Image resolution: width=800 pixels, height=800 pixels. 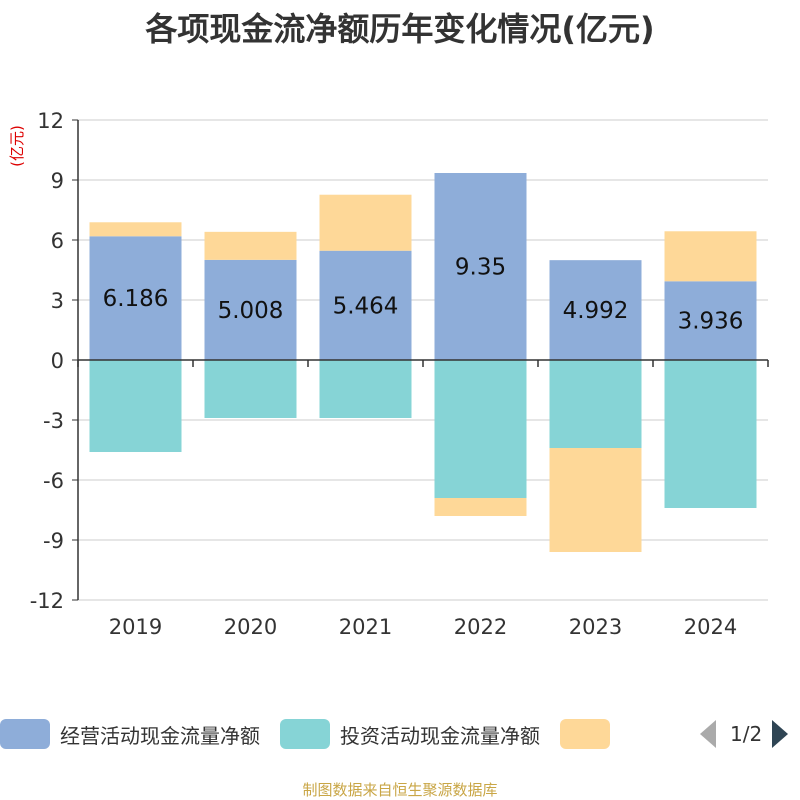 What do you see at coordinates (595, 627) in the screenshot?
I see `x-tick-label: 2023` at bounding box center [595, 627].